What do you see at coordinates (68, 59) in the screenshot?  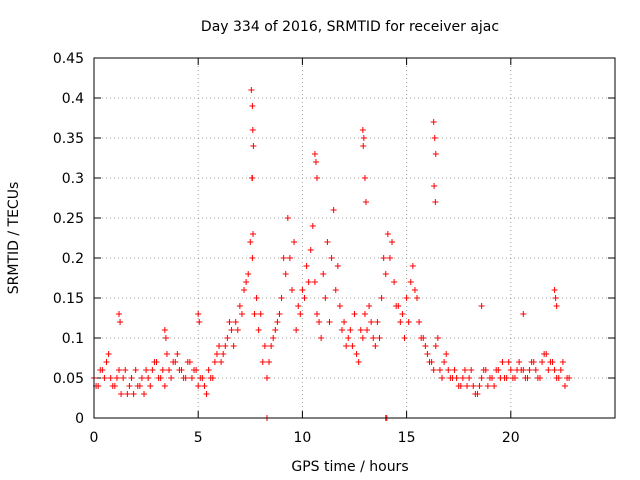 I see `y-tick-label: 0.45` at bounding box center [68, 59].